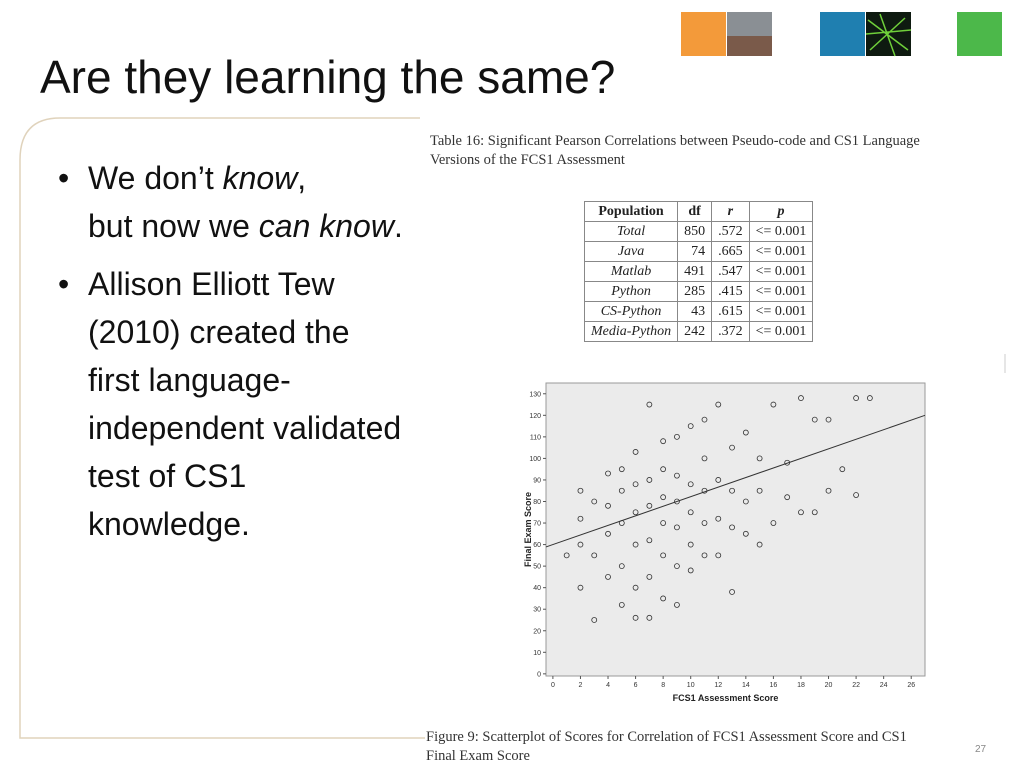 This screenshot has width=1024, height=768. What do you see at coordinates (328, 77) in the screenshot?
I see `slide-title: Are they learning the same?` at bounding box center [328, 77].